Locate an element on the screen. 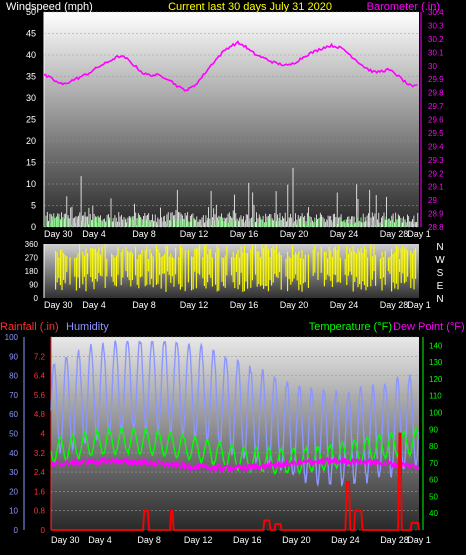  wind-y-tick-label: 30 is located at coordinates (31, 98).